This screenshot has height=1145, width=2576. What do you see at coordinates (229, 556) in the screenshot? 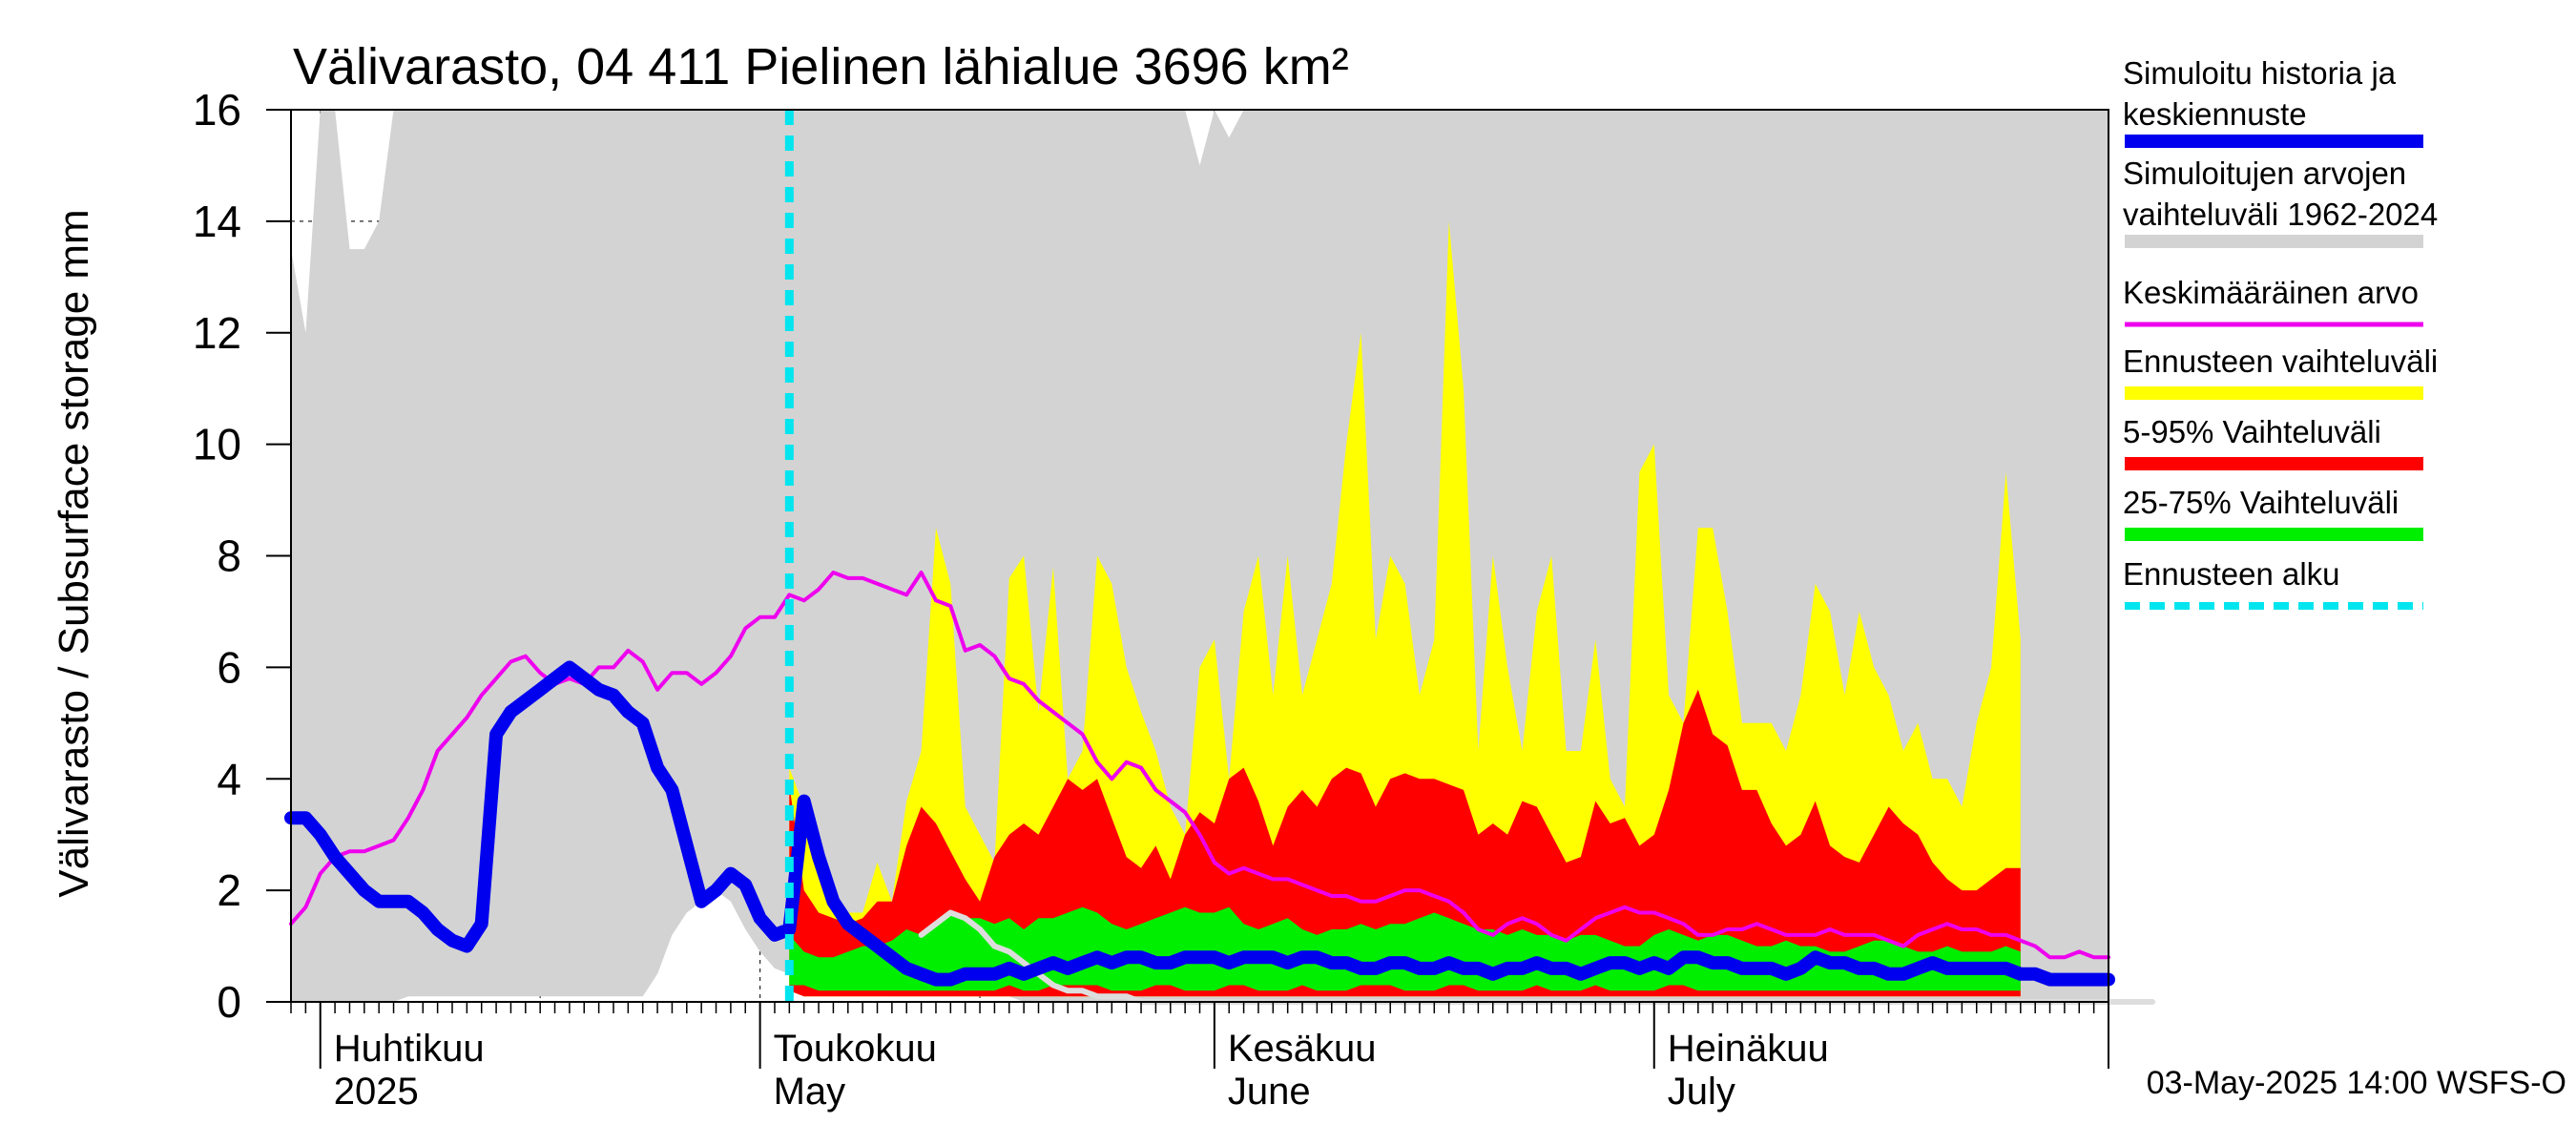
I see `y-tick-label: 8` at bounding box center [229, 556].